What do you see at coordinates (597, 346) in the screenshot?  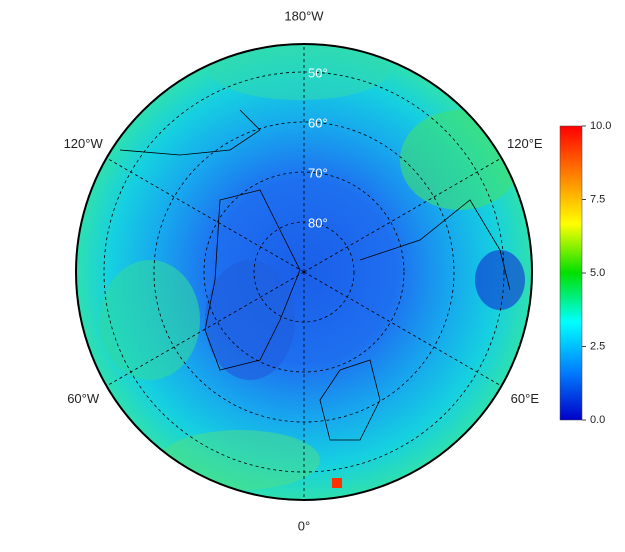 I see `colorbar-tick-label: 2.5` at bounding box center [597, 346].